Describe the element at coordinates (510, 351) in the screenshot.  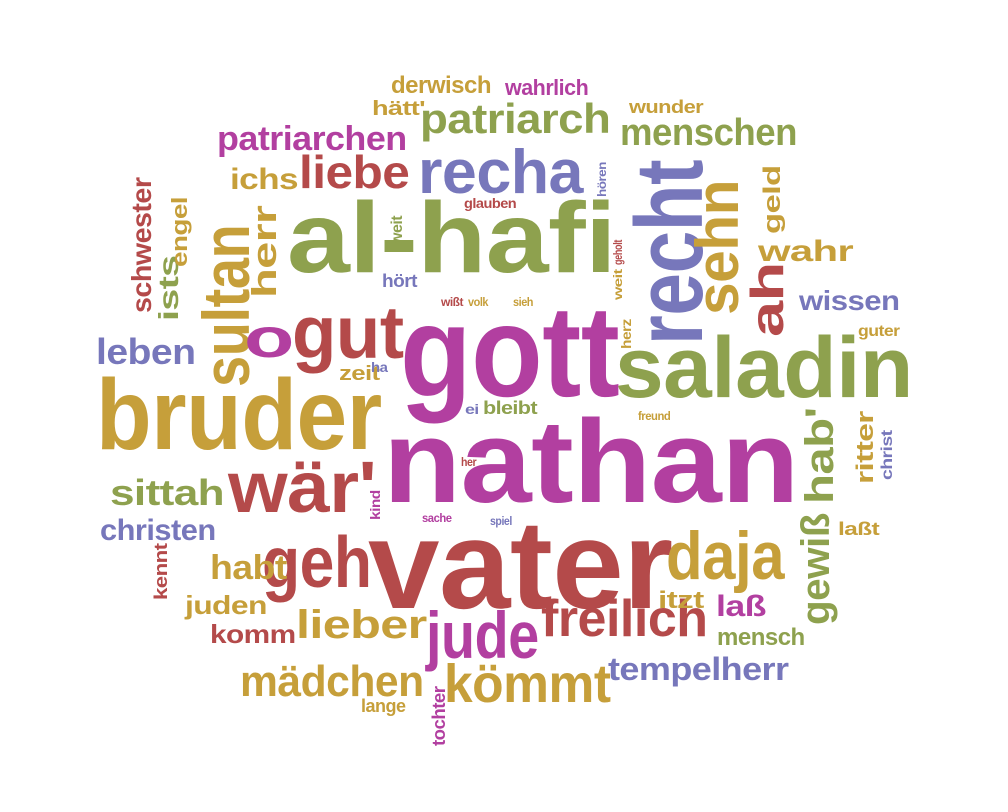
I see `word-gott: gott` at that location.